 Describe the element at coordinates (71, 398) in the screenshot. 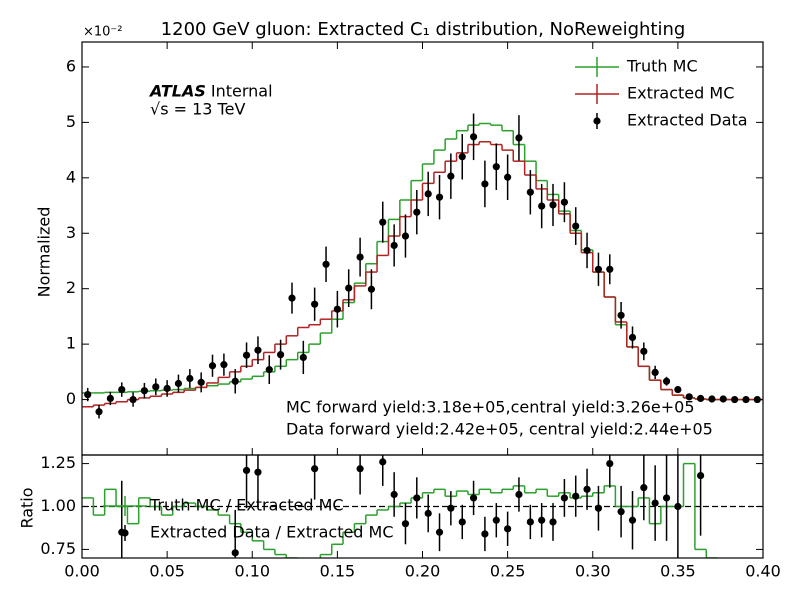

I see `y-tick-label: 0` at that location.